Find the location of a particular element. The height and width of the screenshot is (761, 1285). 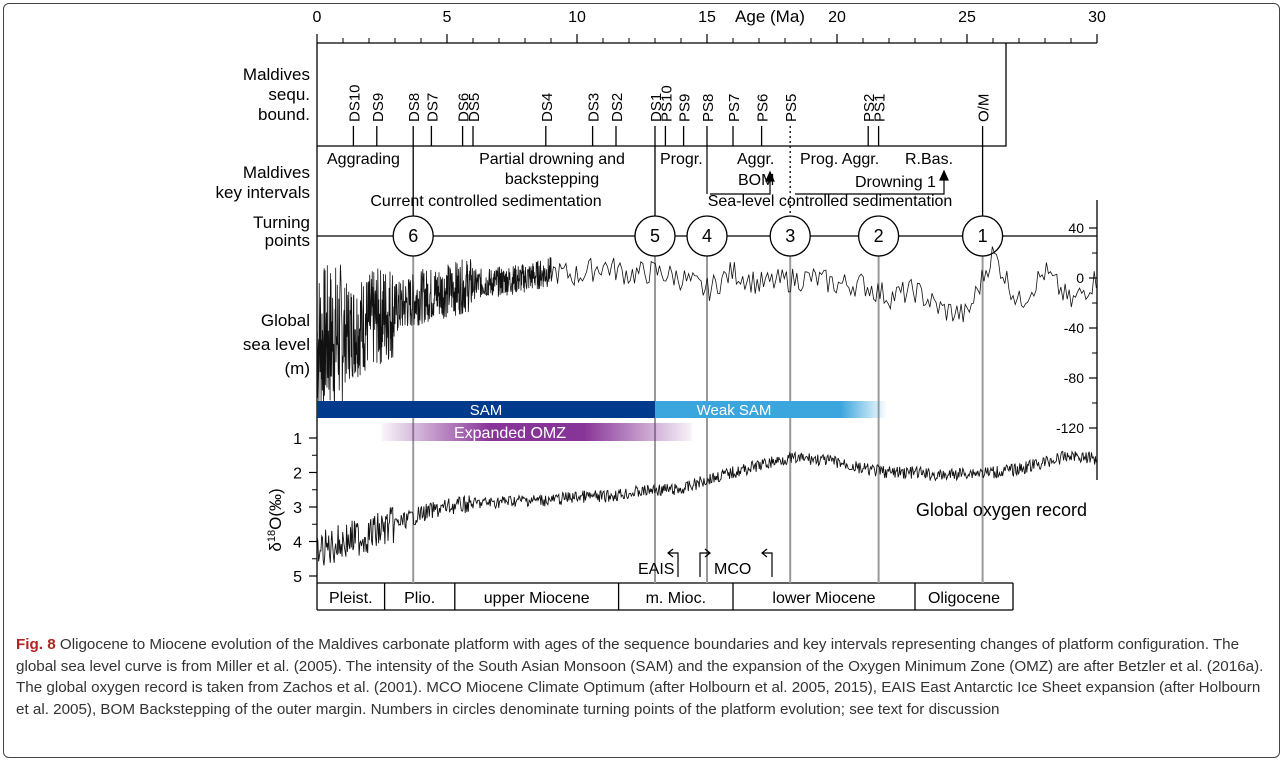

climate-events: EAIS MCO is located at coordinates (705, 563).